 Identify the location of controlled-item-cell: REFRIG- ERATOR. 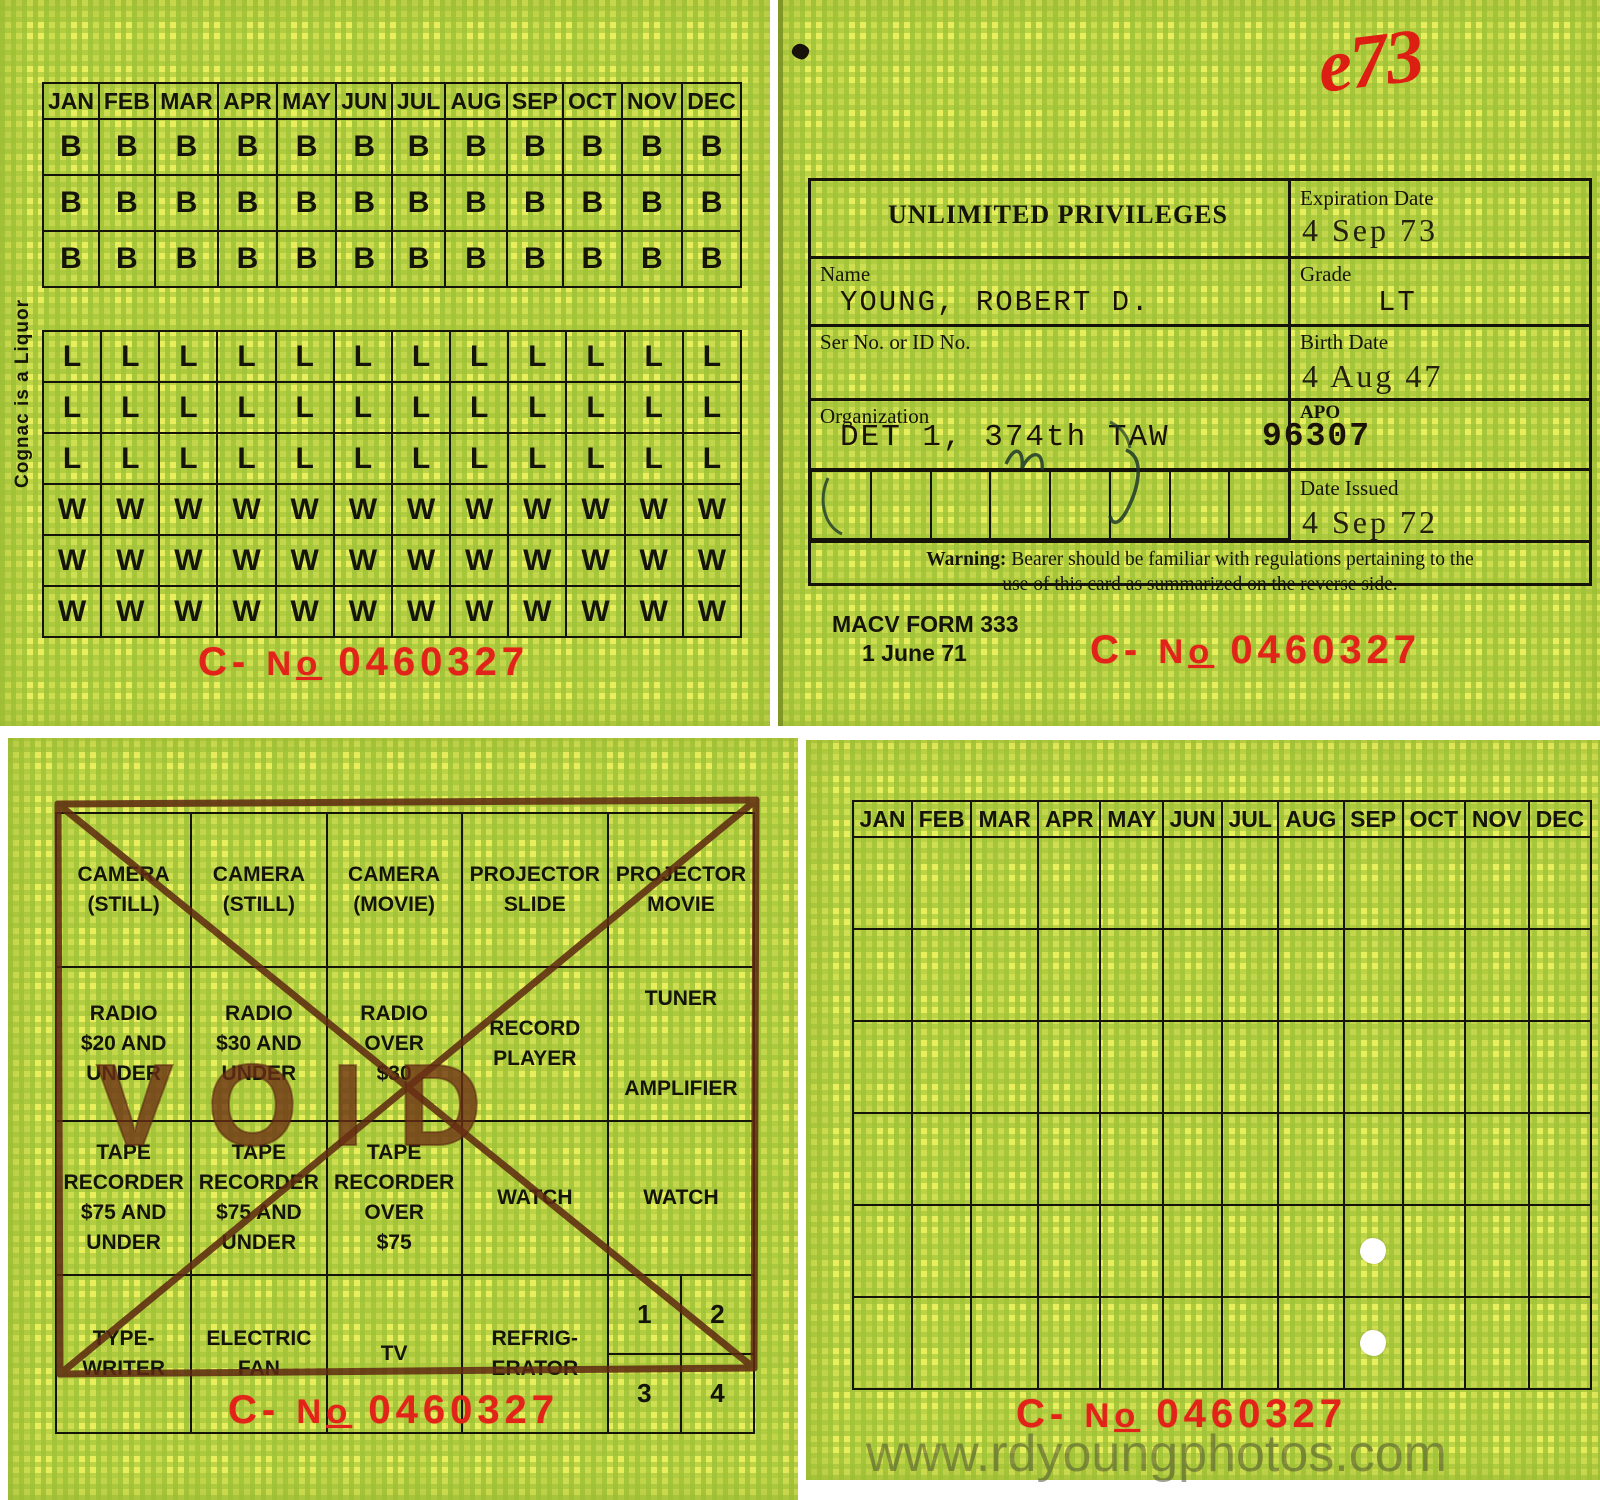
(534, 1354).